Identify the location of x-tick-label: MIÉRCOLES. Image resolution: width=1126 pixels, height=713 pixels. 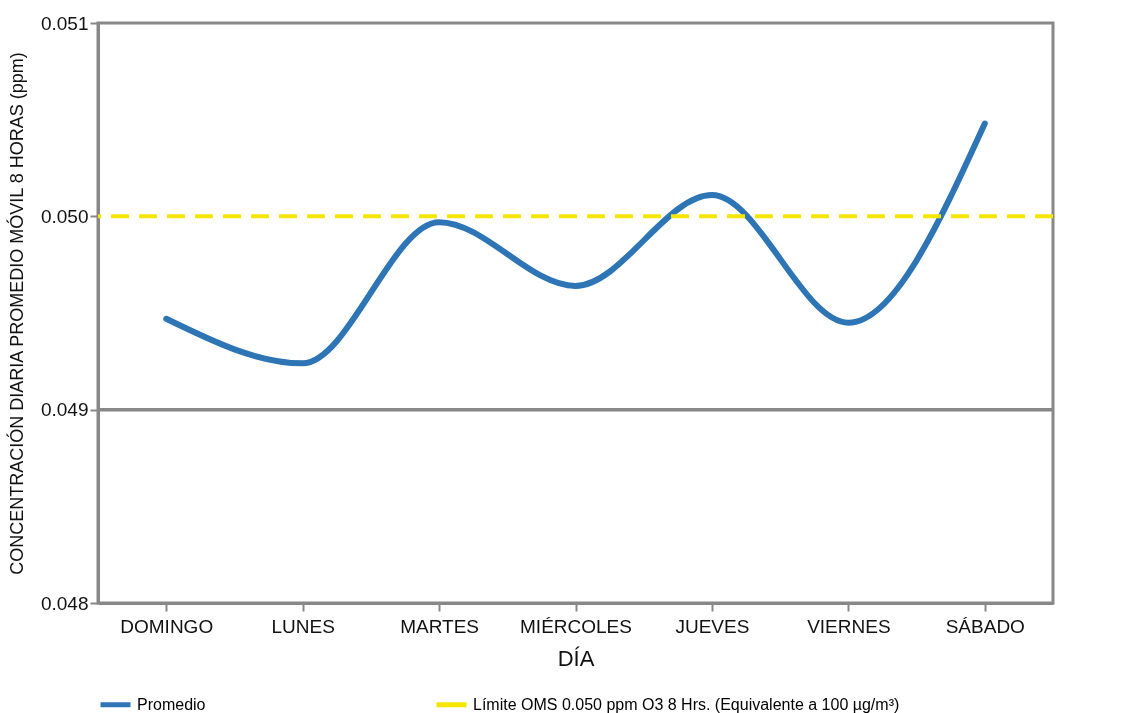
(576, 626).